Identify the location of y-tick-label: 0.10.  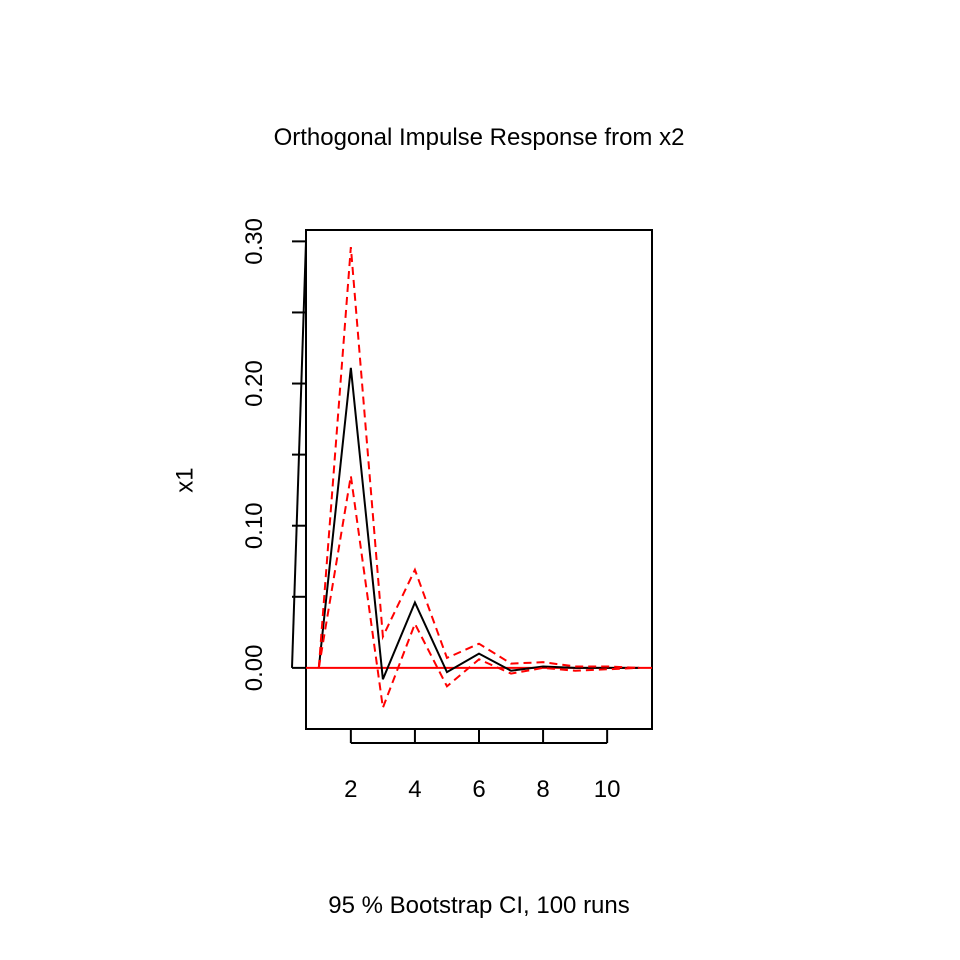
(254, 525).